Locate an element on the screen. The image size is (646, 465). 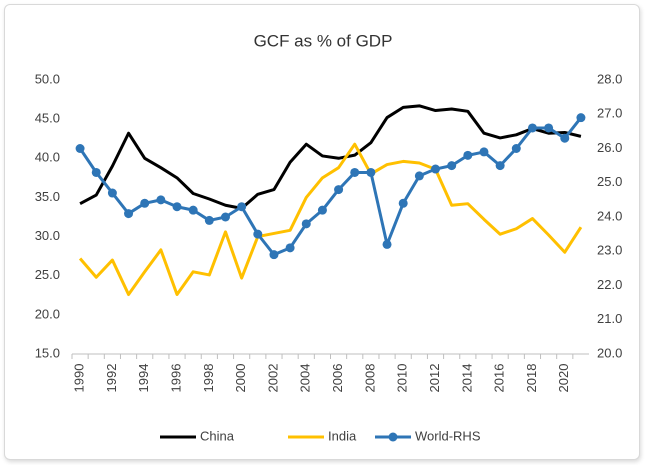
y2-tick-label: 25.0 is located at coordinates (609, 181).